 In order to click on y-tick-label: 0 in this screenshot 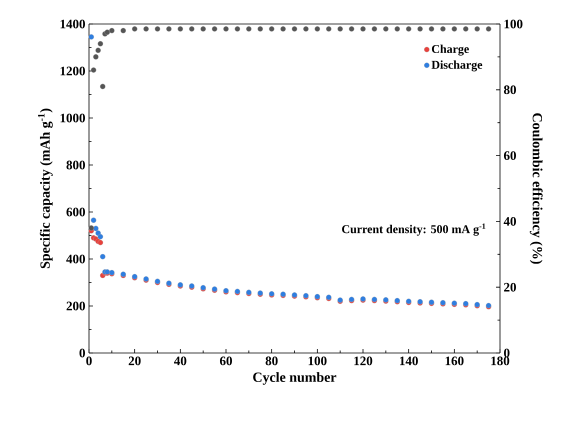, I will do `click(82, 353)`.